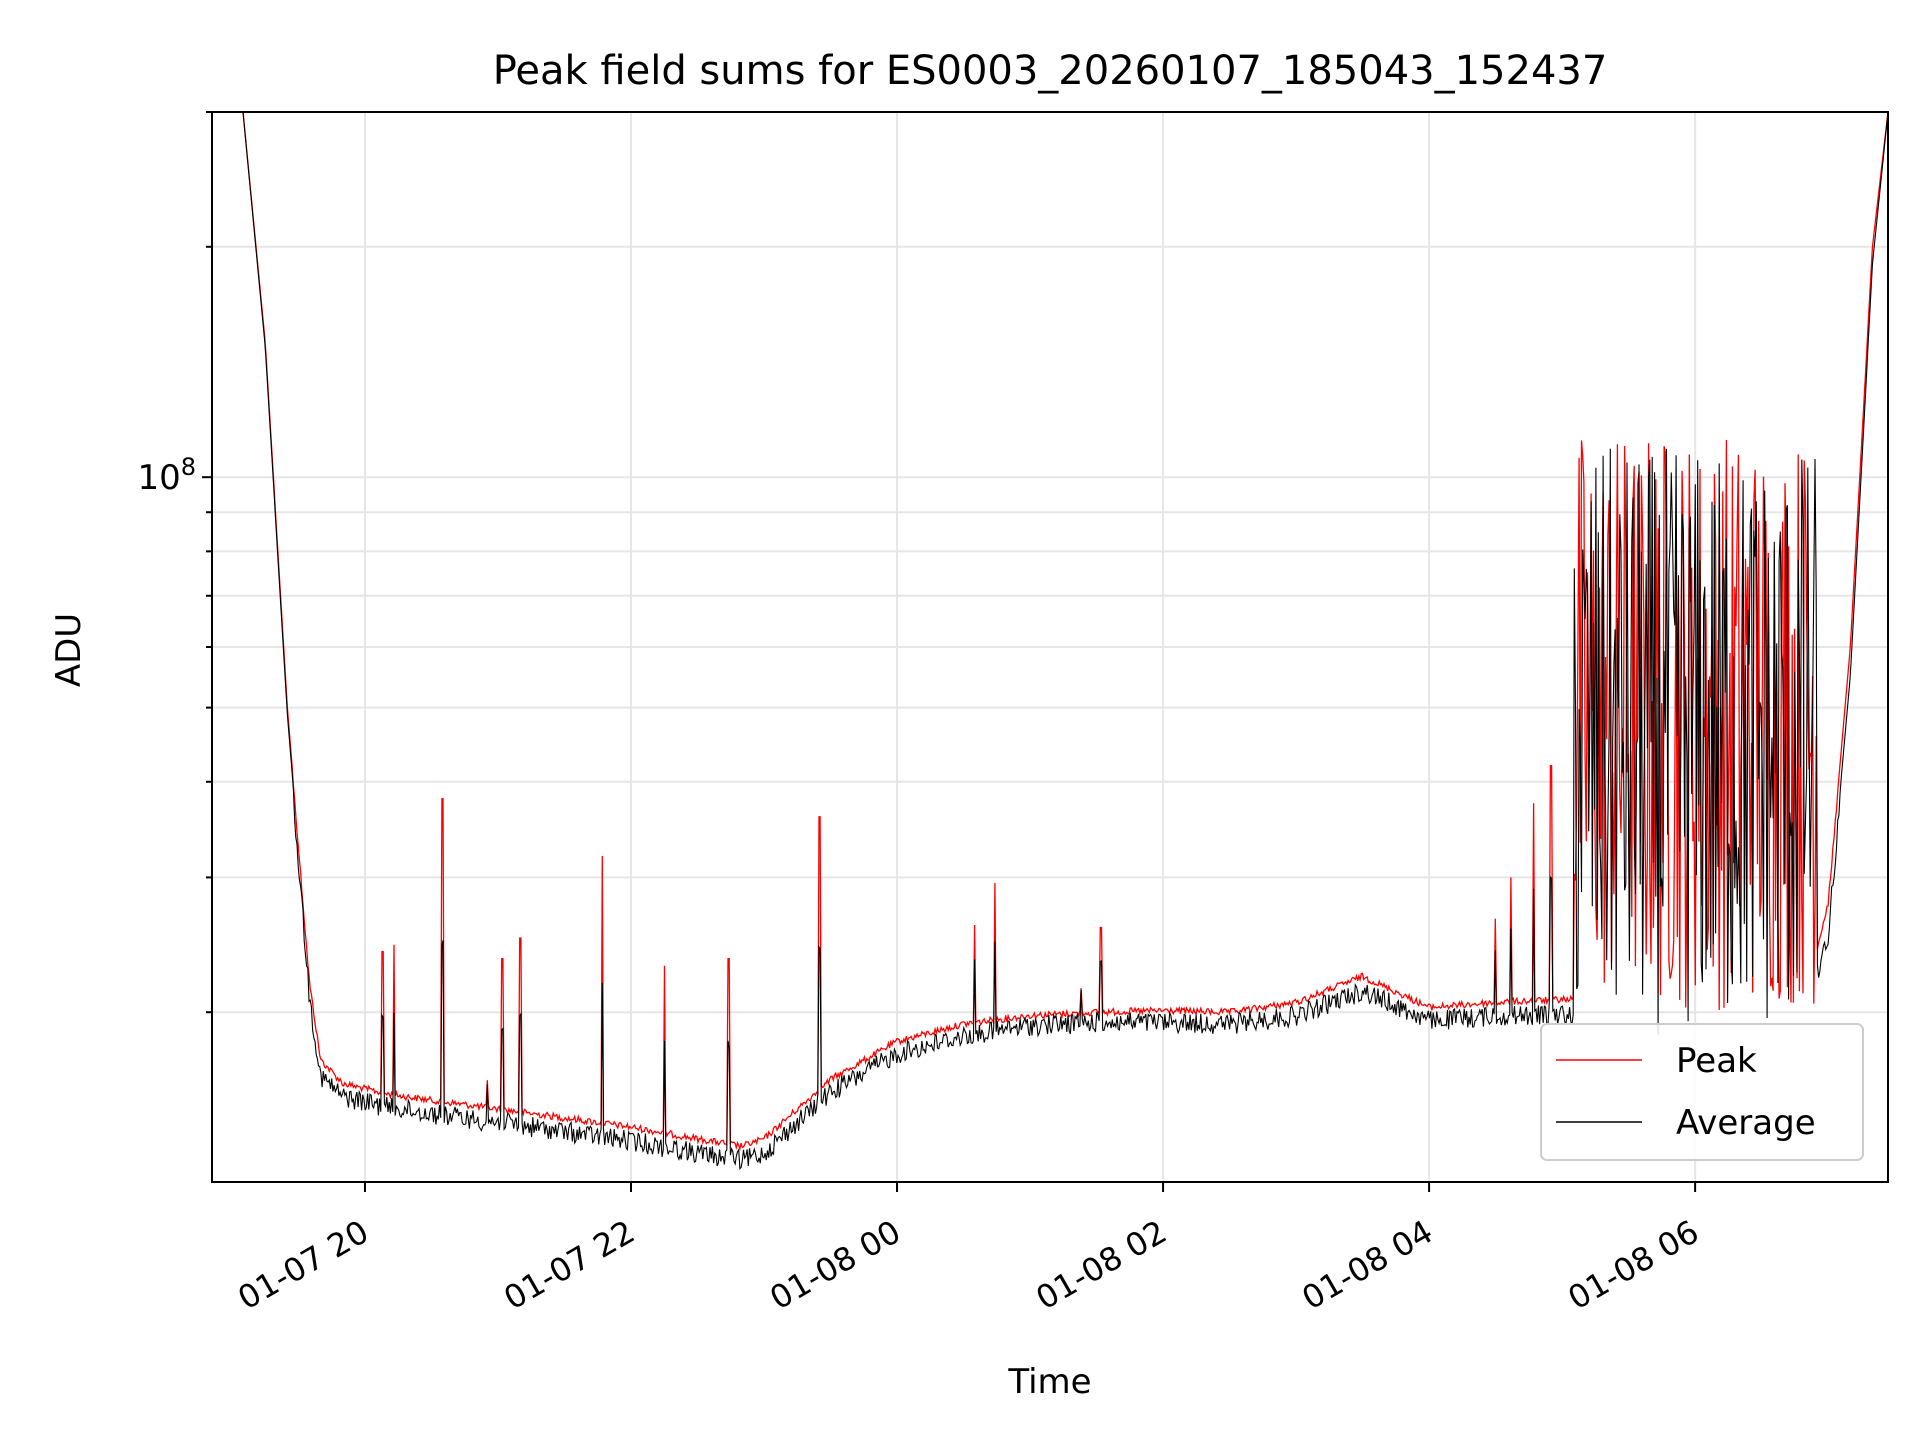  Describe the element at coordinates (1049, 1382) in the screenshot. I see `x-axis-label: Time` at that location.